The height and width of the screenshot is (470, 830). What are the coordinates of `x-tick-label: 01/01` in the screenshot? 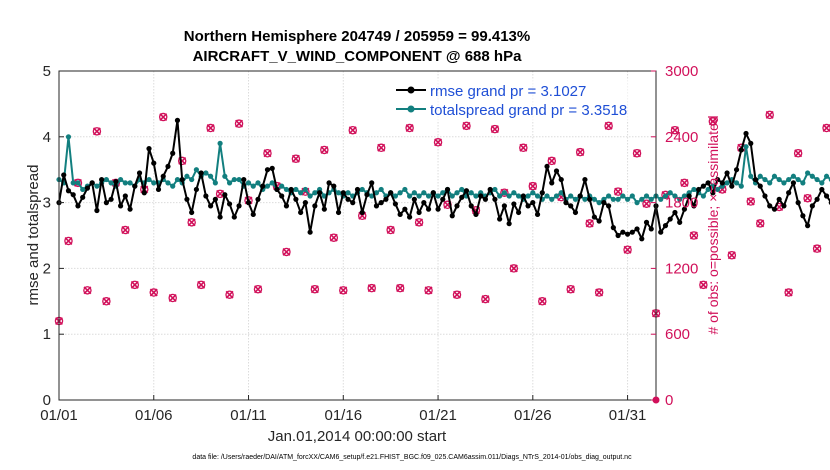 It's located at (59, 415).